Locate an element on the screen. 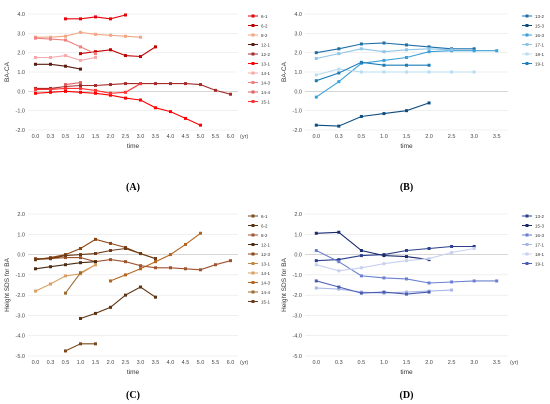 The width and height of the screenshot is (550, 404). legend-label: 15-1 is located at coordinates (266, 302).